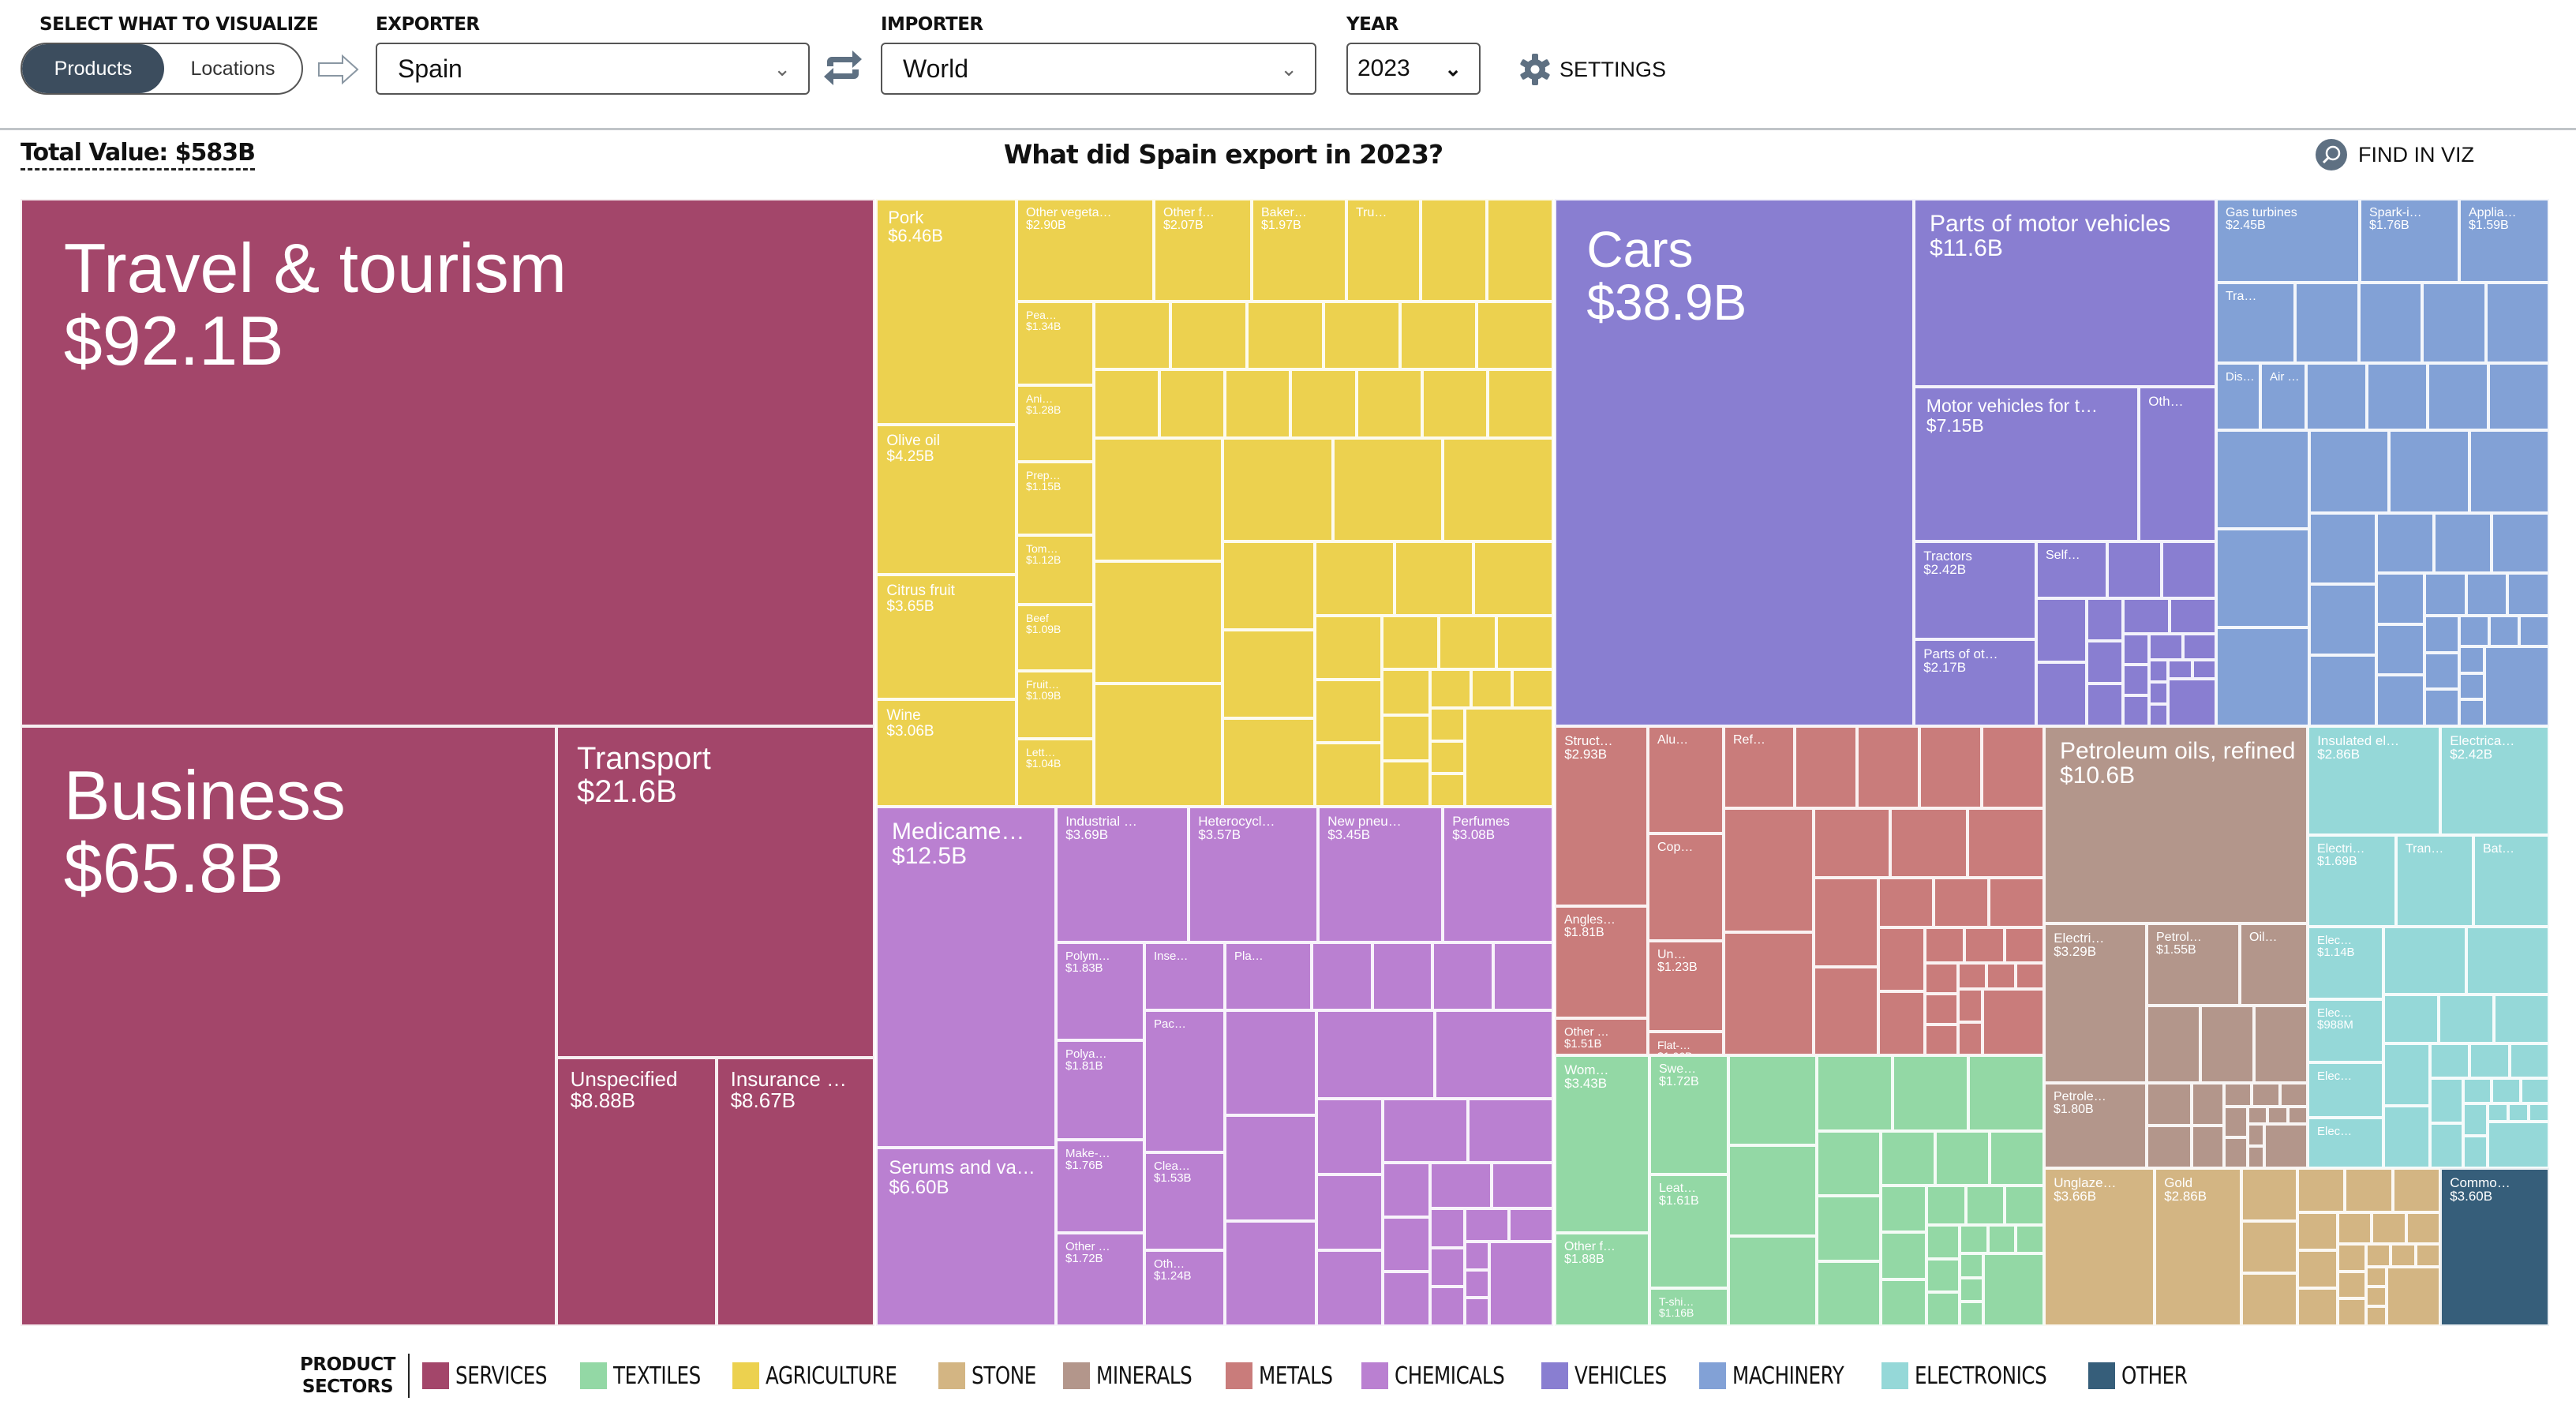  Describe the element at coordinates (1055, 423) in the screenshot. I see `treemap-cell-ani: Ani… $1.28B` at that location.